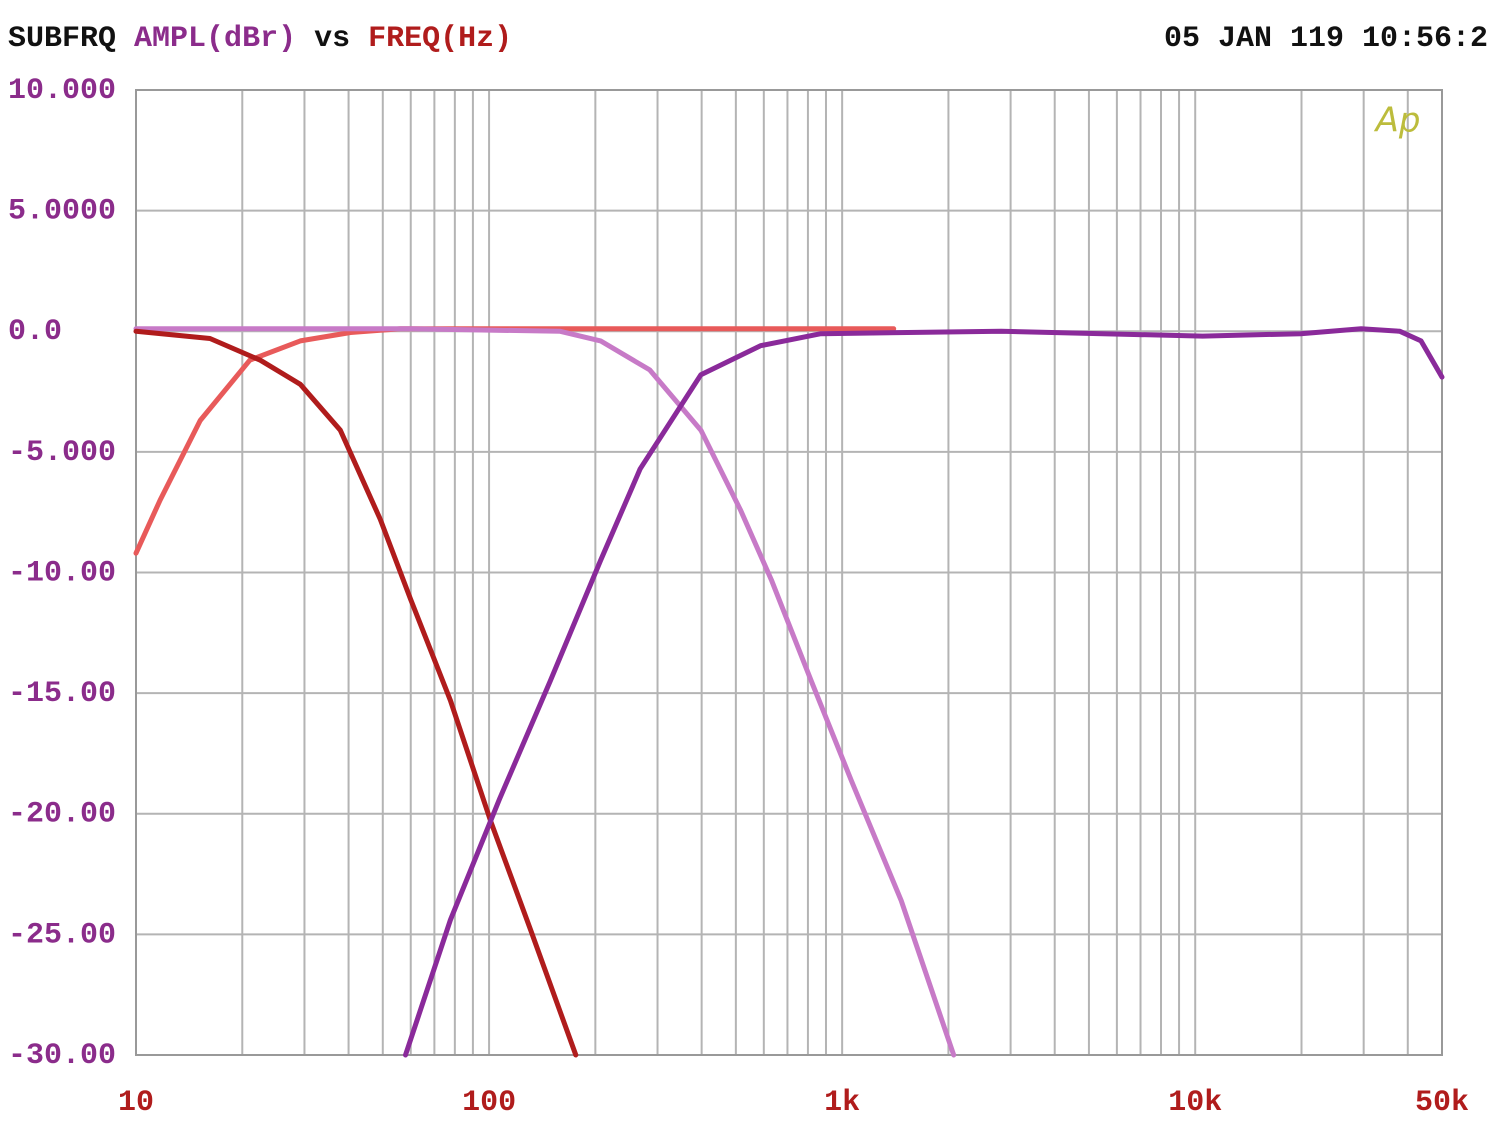 The height and width of the screenshot is (1130, 1500). I want to click on x-tick-label: 50k, so click(1442, 1103).